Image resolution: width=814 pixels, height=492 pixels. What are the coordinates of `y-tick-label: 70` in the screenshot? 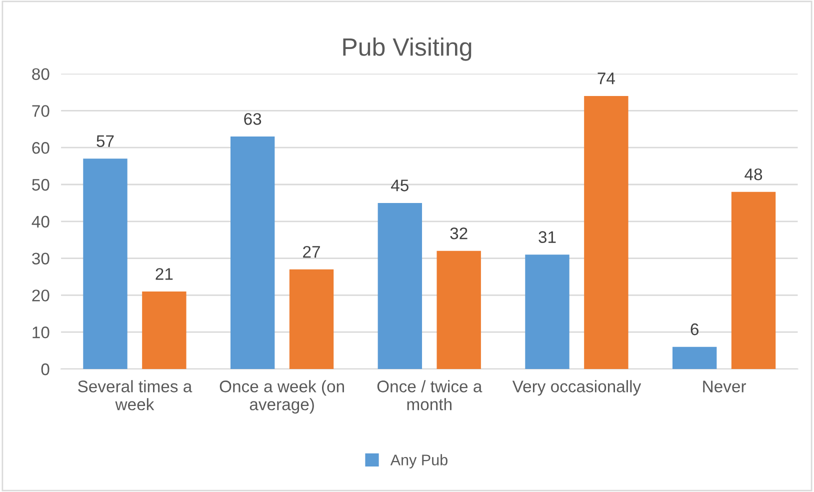 It's located at (41, 111).